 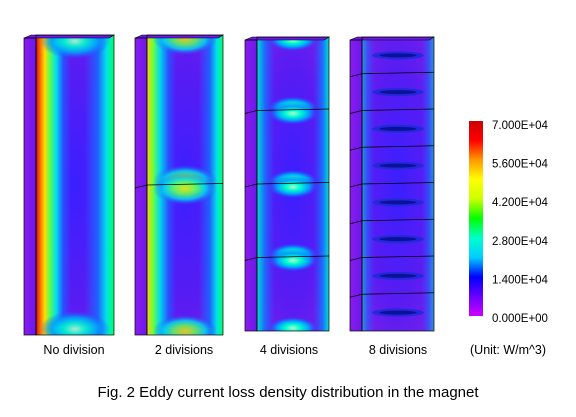 I want to click on magnet-side-face, so click(x=30, y=186).